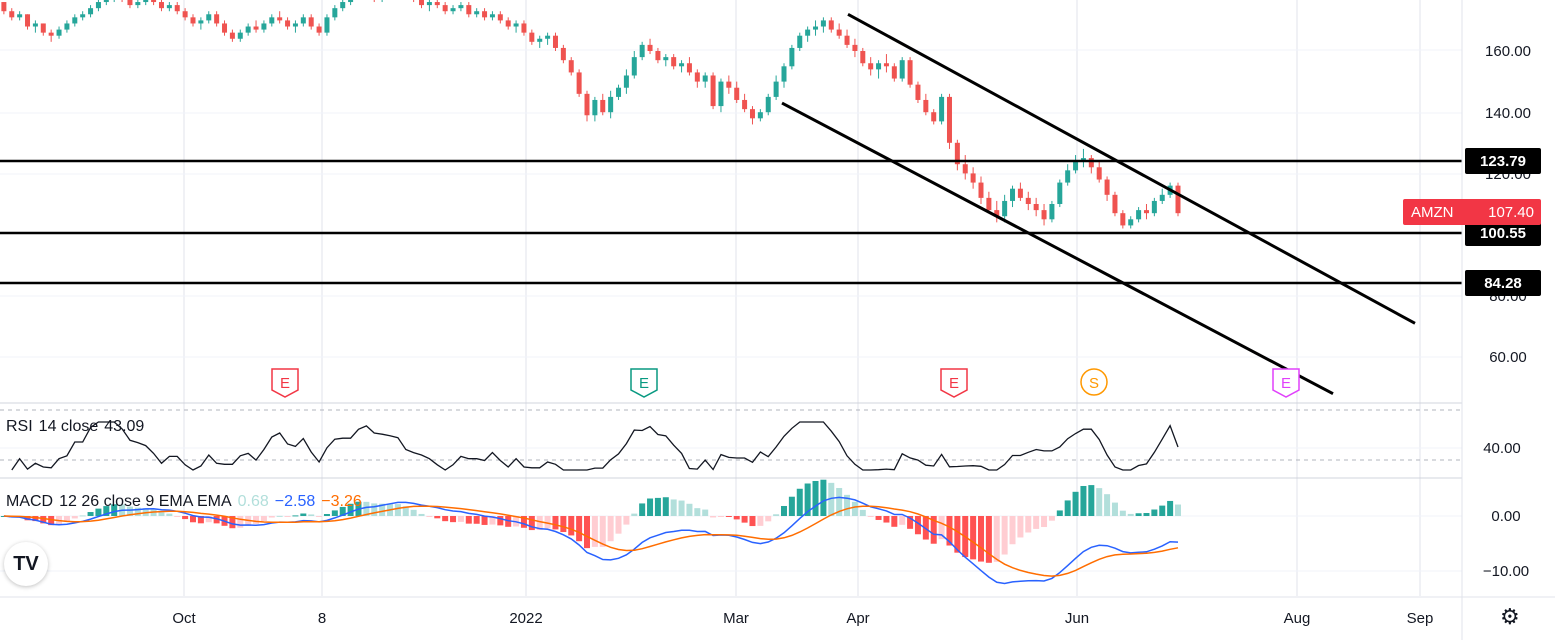 The height and width of the screenshot is (640, 1555). I want to click on rsi-label: RSI, so click(19, 426).